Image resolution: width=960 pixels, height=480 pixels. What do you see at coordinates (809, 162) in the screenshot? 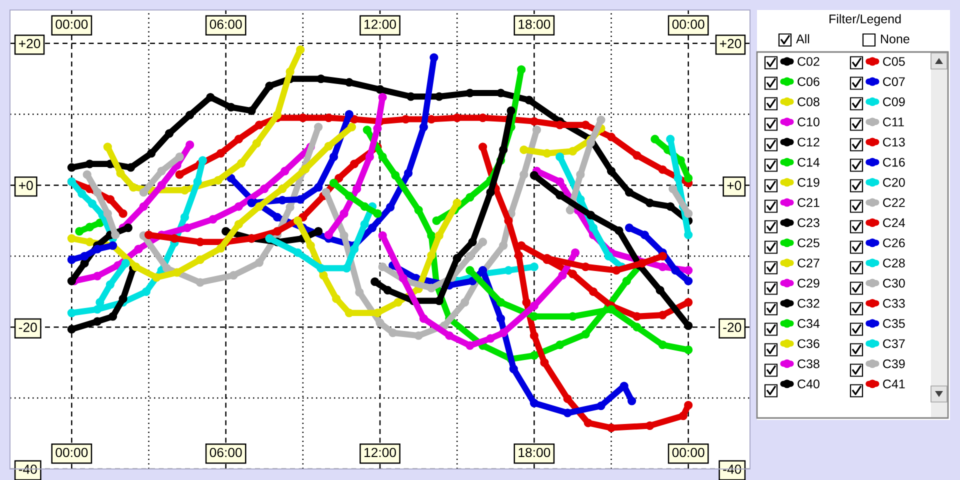
I see `legend-label: C14` at bounding box center [809, 162].